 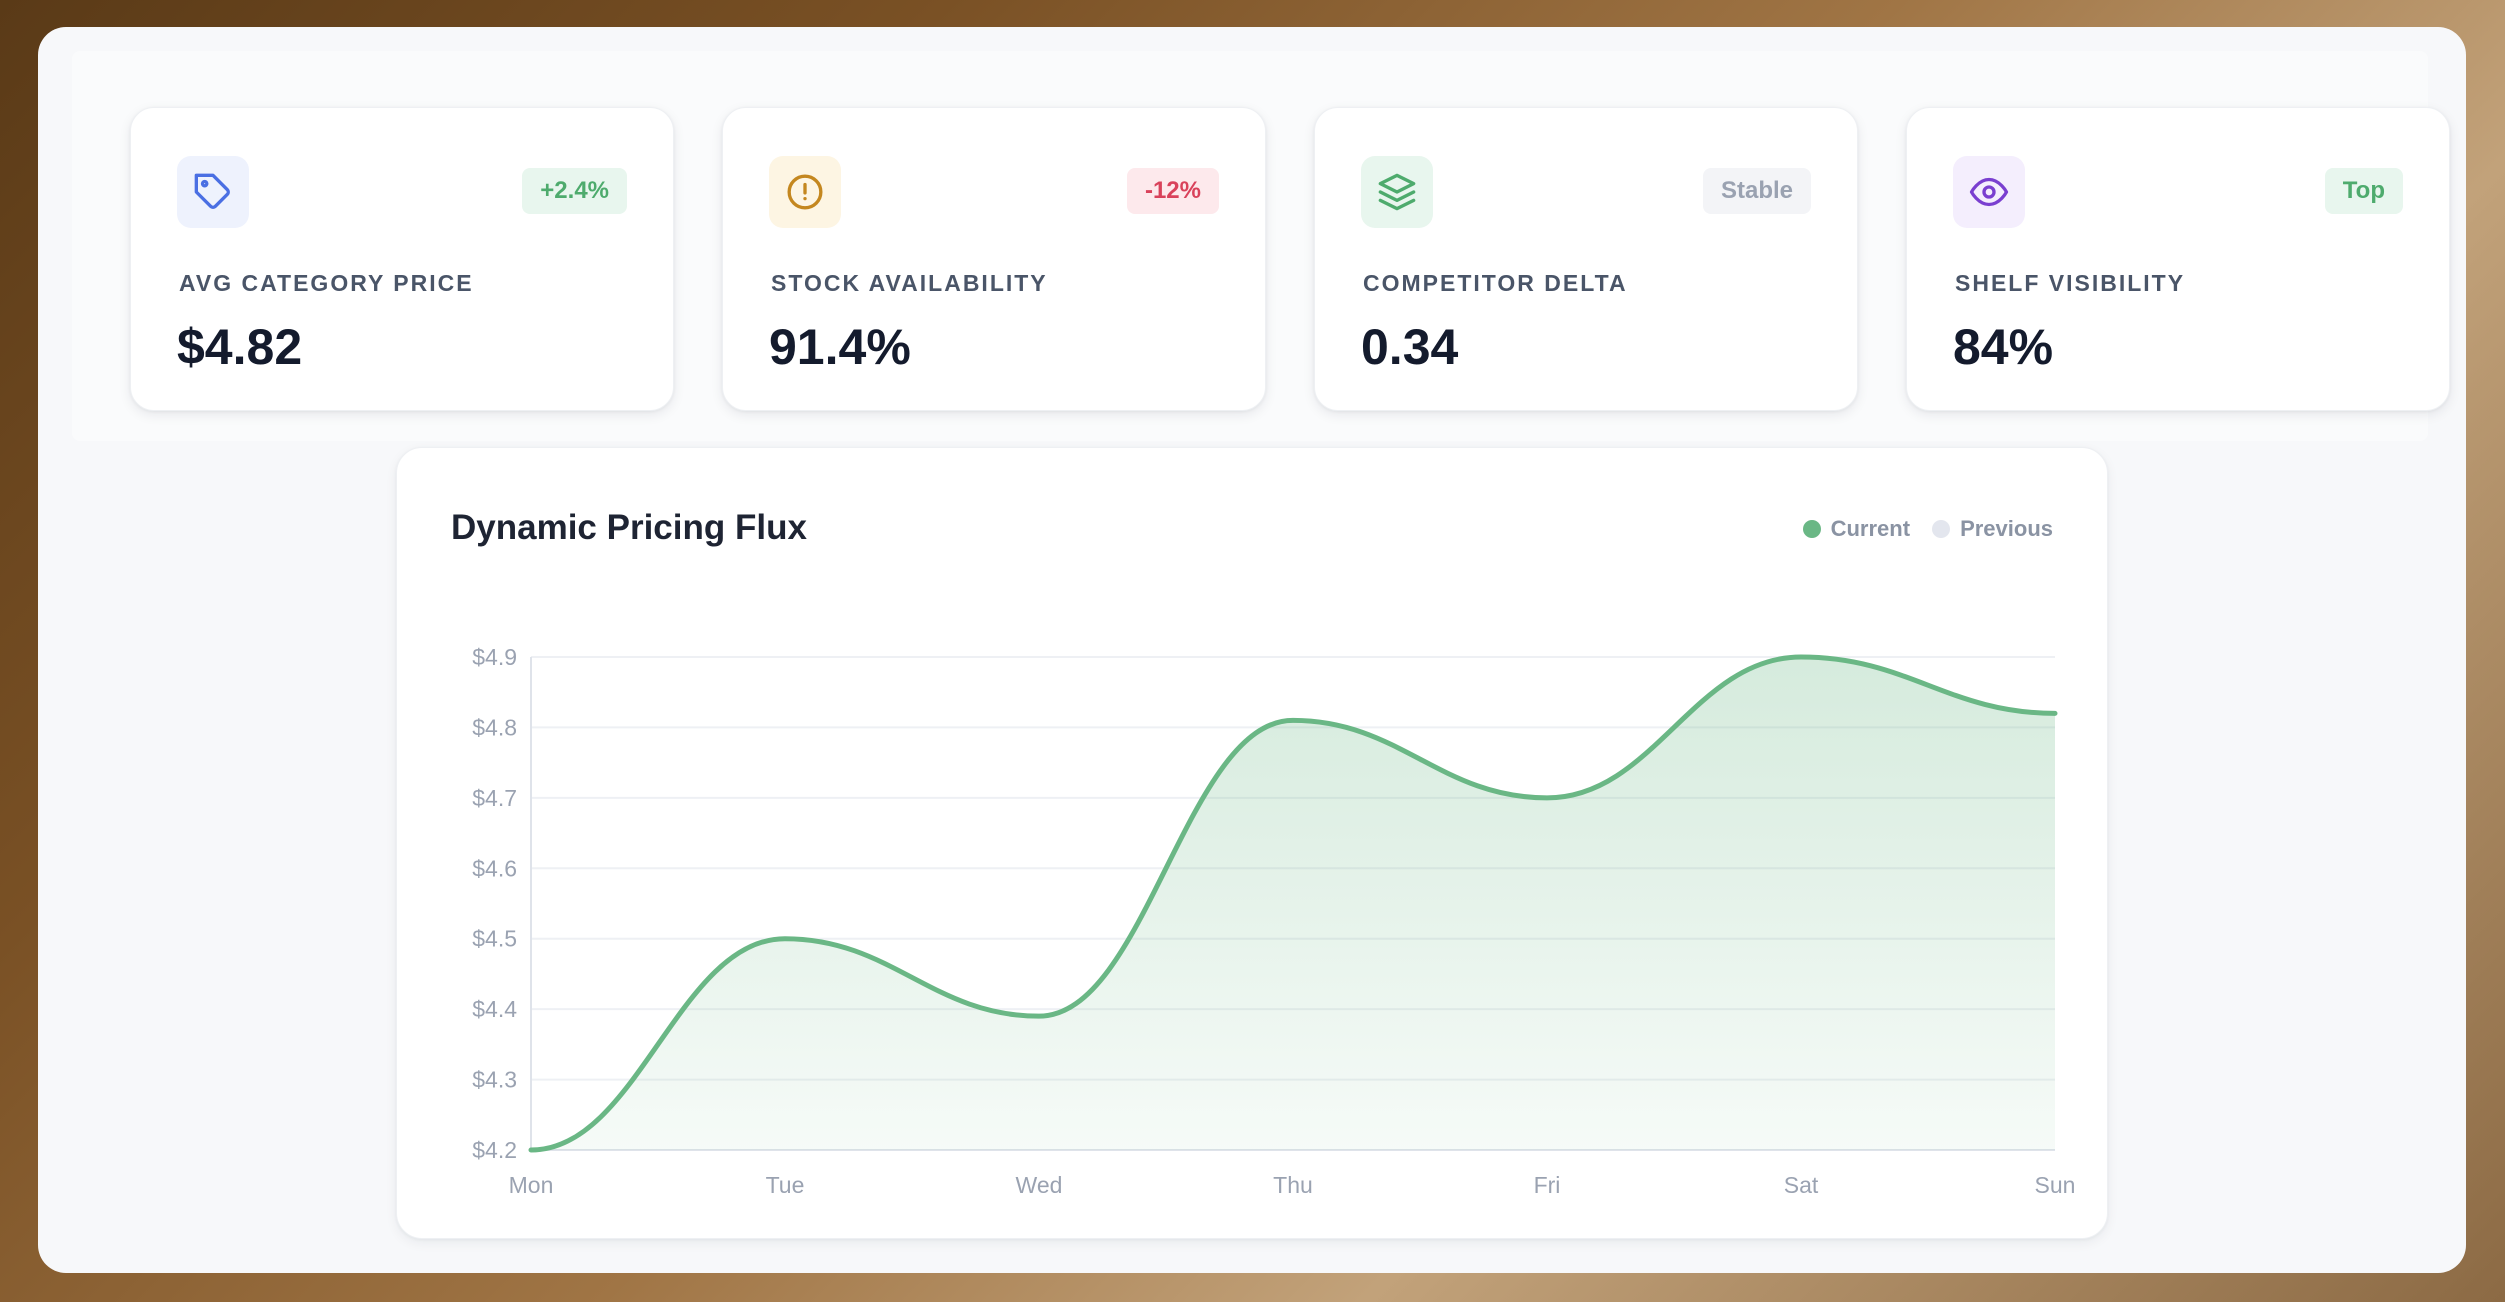 What do you see at coordinates (1547, 798) in the screenshot?
I see `data-point-fri` at bounding box center [1547, 798].